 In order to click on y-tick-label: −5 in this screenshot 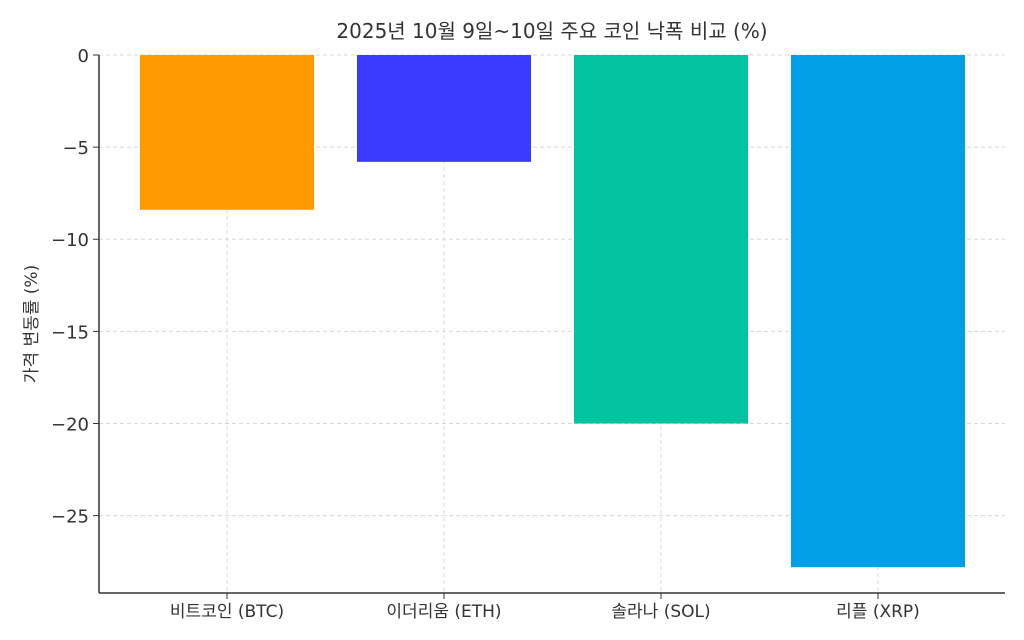, I will do `click(75, 148)`.